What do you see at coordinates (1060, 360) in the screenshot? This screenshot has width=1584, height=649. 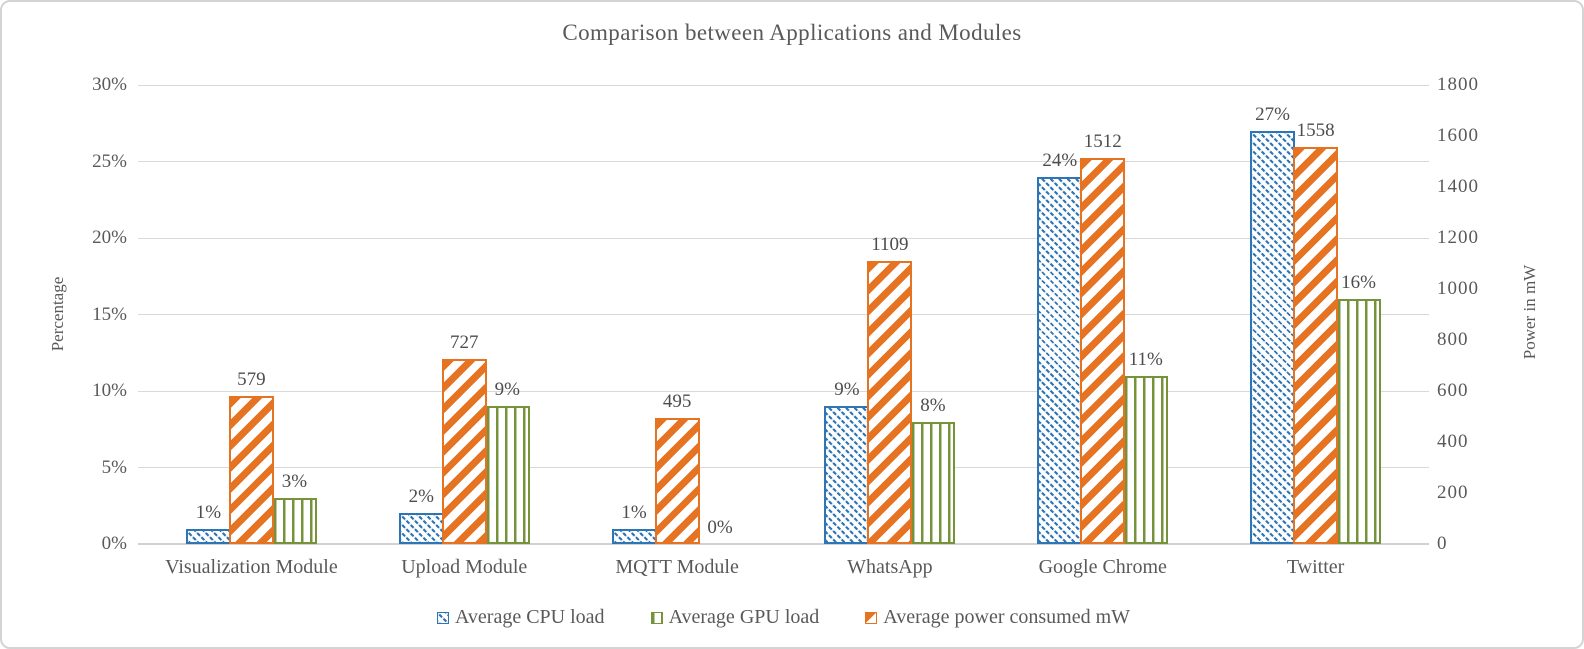 I see `bar-average-cpu-load-google-chrome` at bounding box center [1060, 360].